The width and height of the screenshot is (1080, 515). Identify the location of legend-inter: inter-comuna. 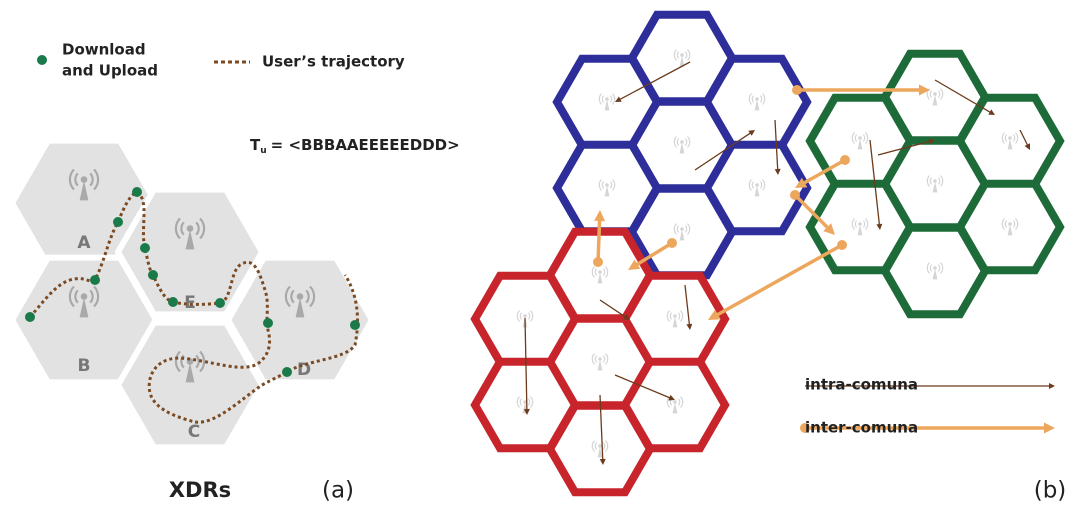
(861, 428).